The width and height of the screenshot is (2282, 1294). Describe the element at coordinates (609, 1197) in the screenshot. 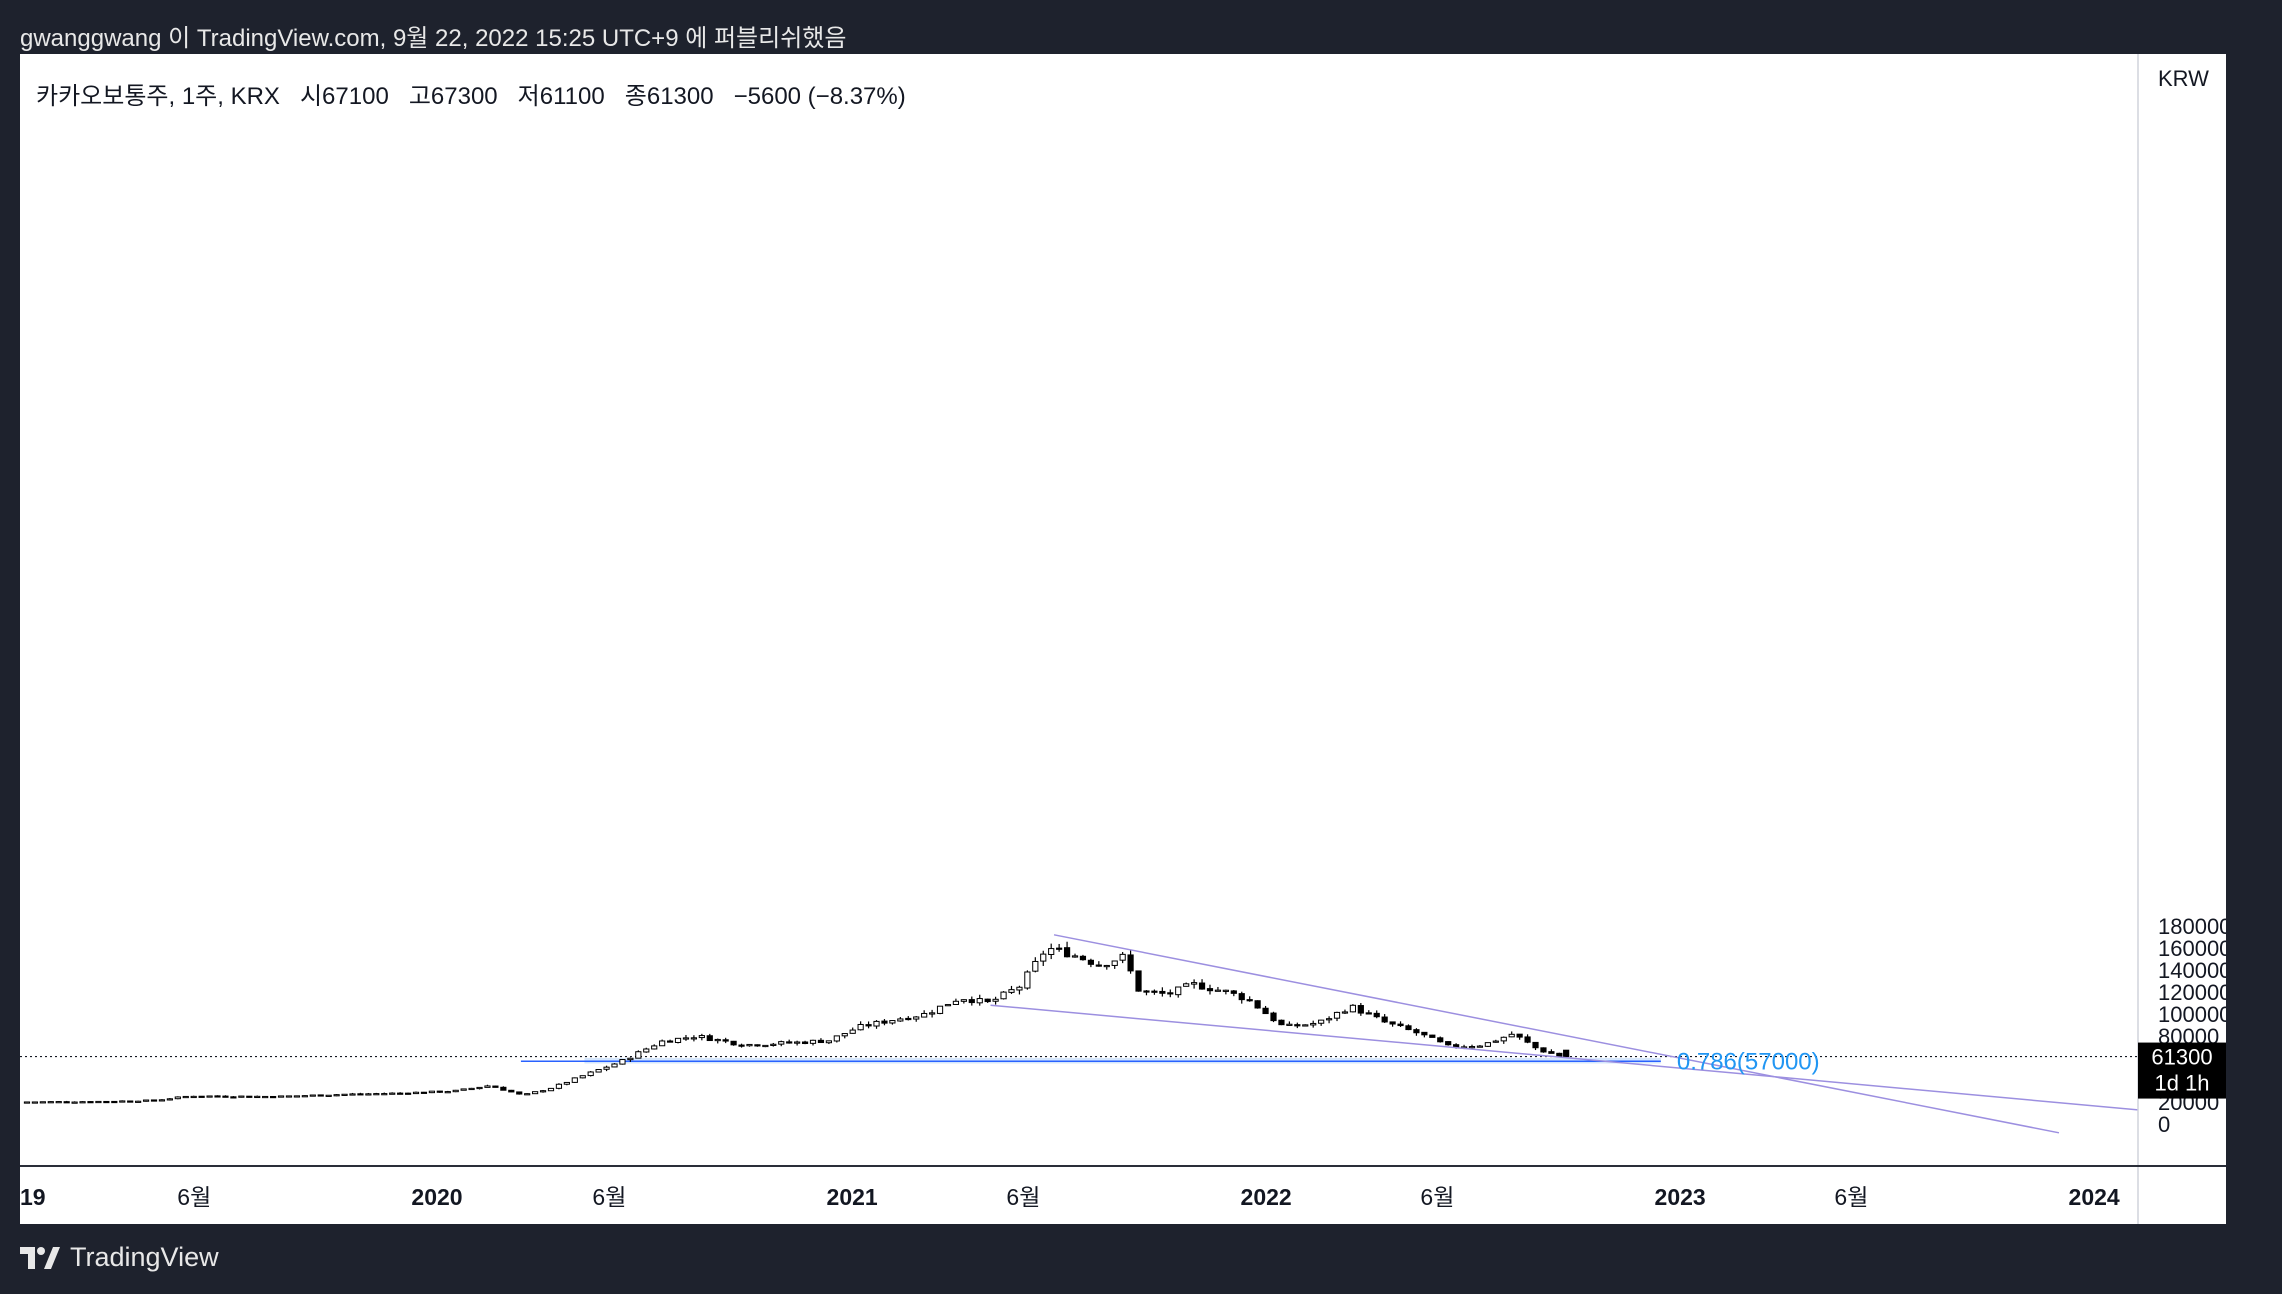

I see `x-tick-label: 6월` at that location.